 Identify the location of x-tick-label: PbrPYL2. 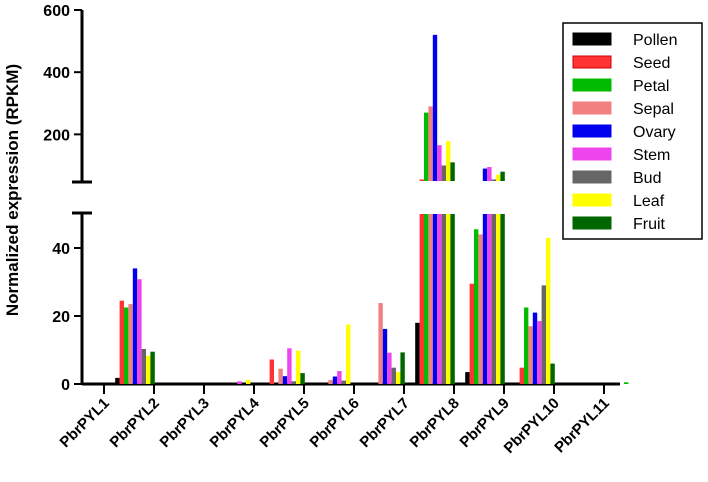
(135, 423).